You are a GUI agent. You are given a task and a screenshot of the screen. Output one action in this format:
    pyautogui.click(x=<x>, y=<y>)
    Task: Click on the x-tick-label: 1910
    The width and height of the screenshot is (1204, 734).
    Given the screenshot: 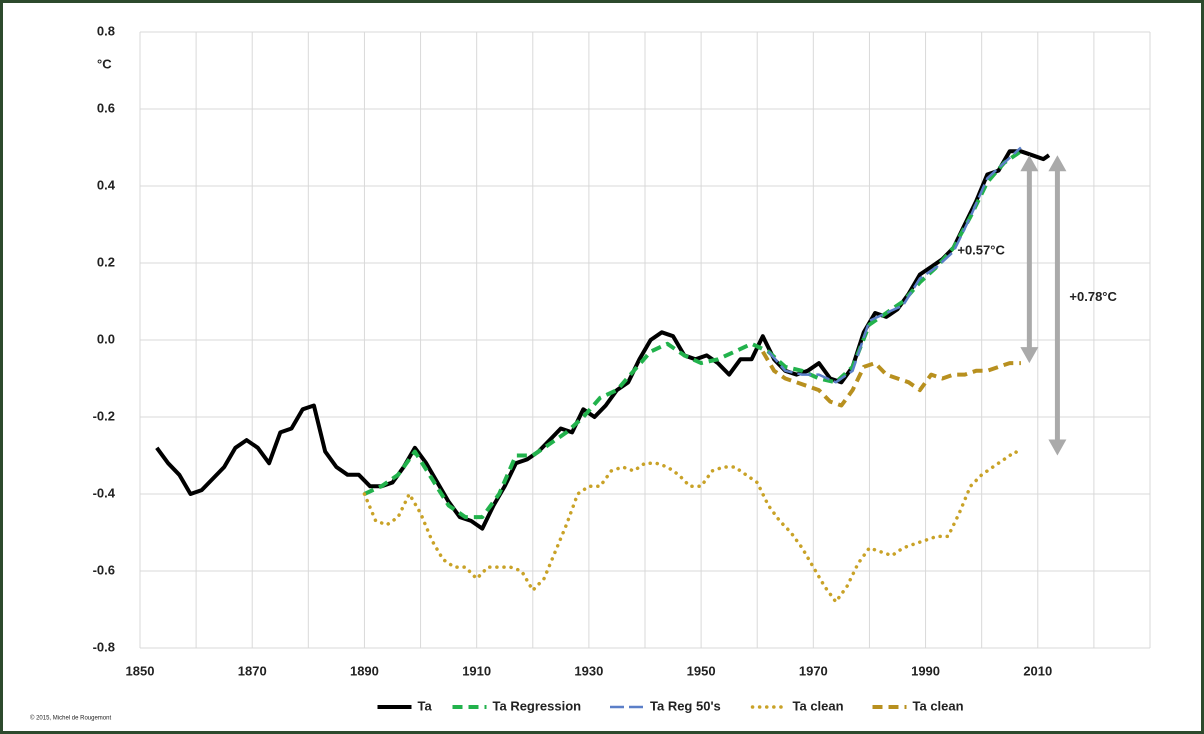 What is the action you would take?
    pyautogui.click(x=476, y=670)
    